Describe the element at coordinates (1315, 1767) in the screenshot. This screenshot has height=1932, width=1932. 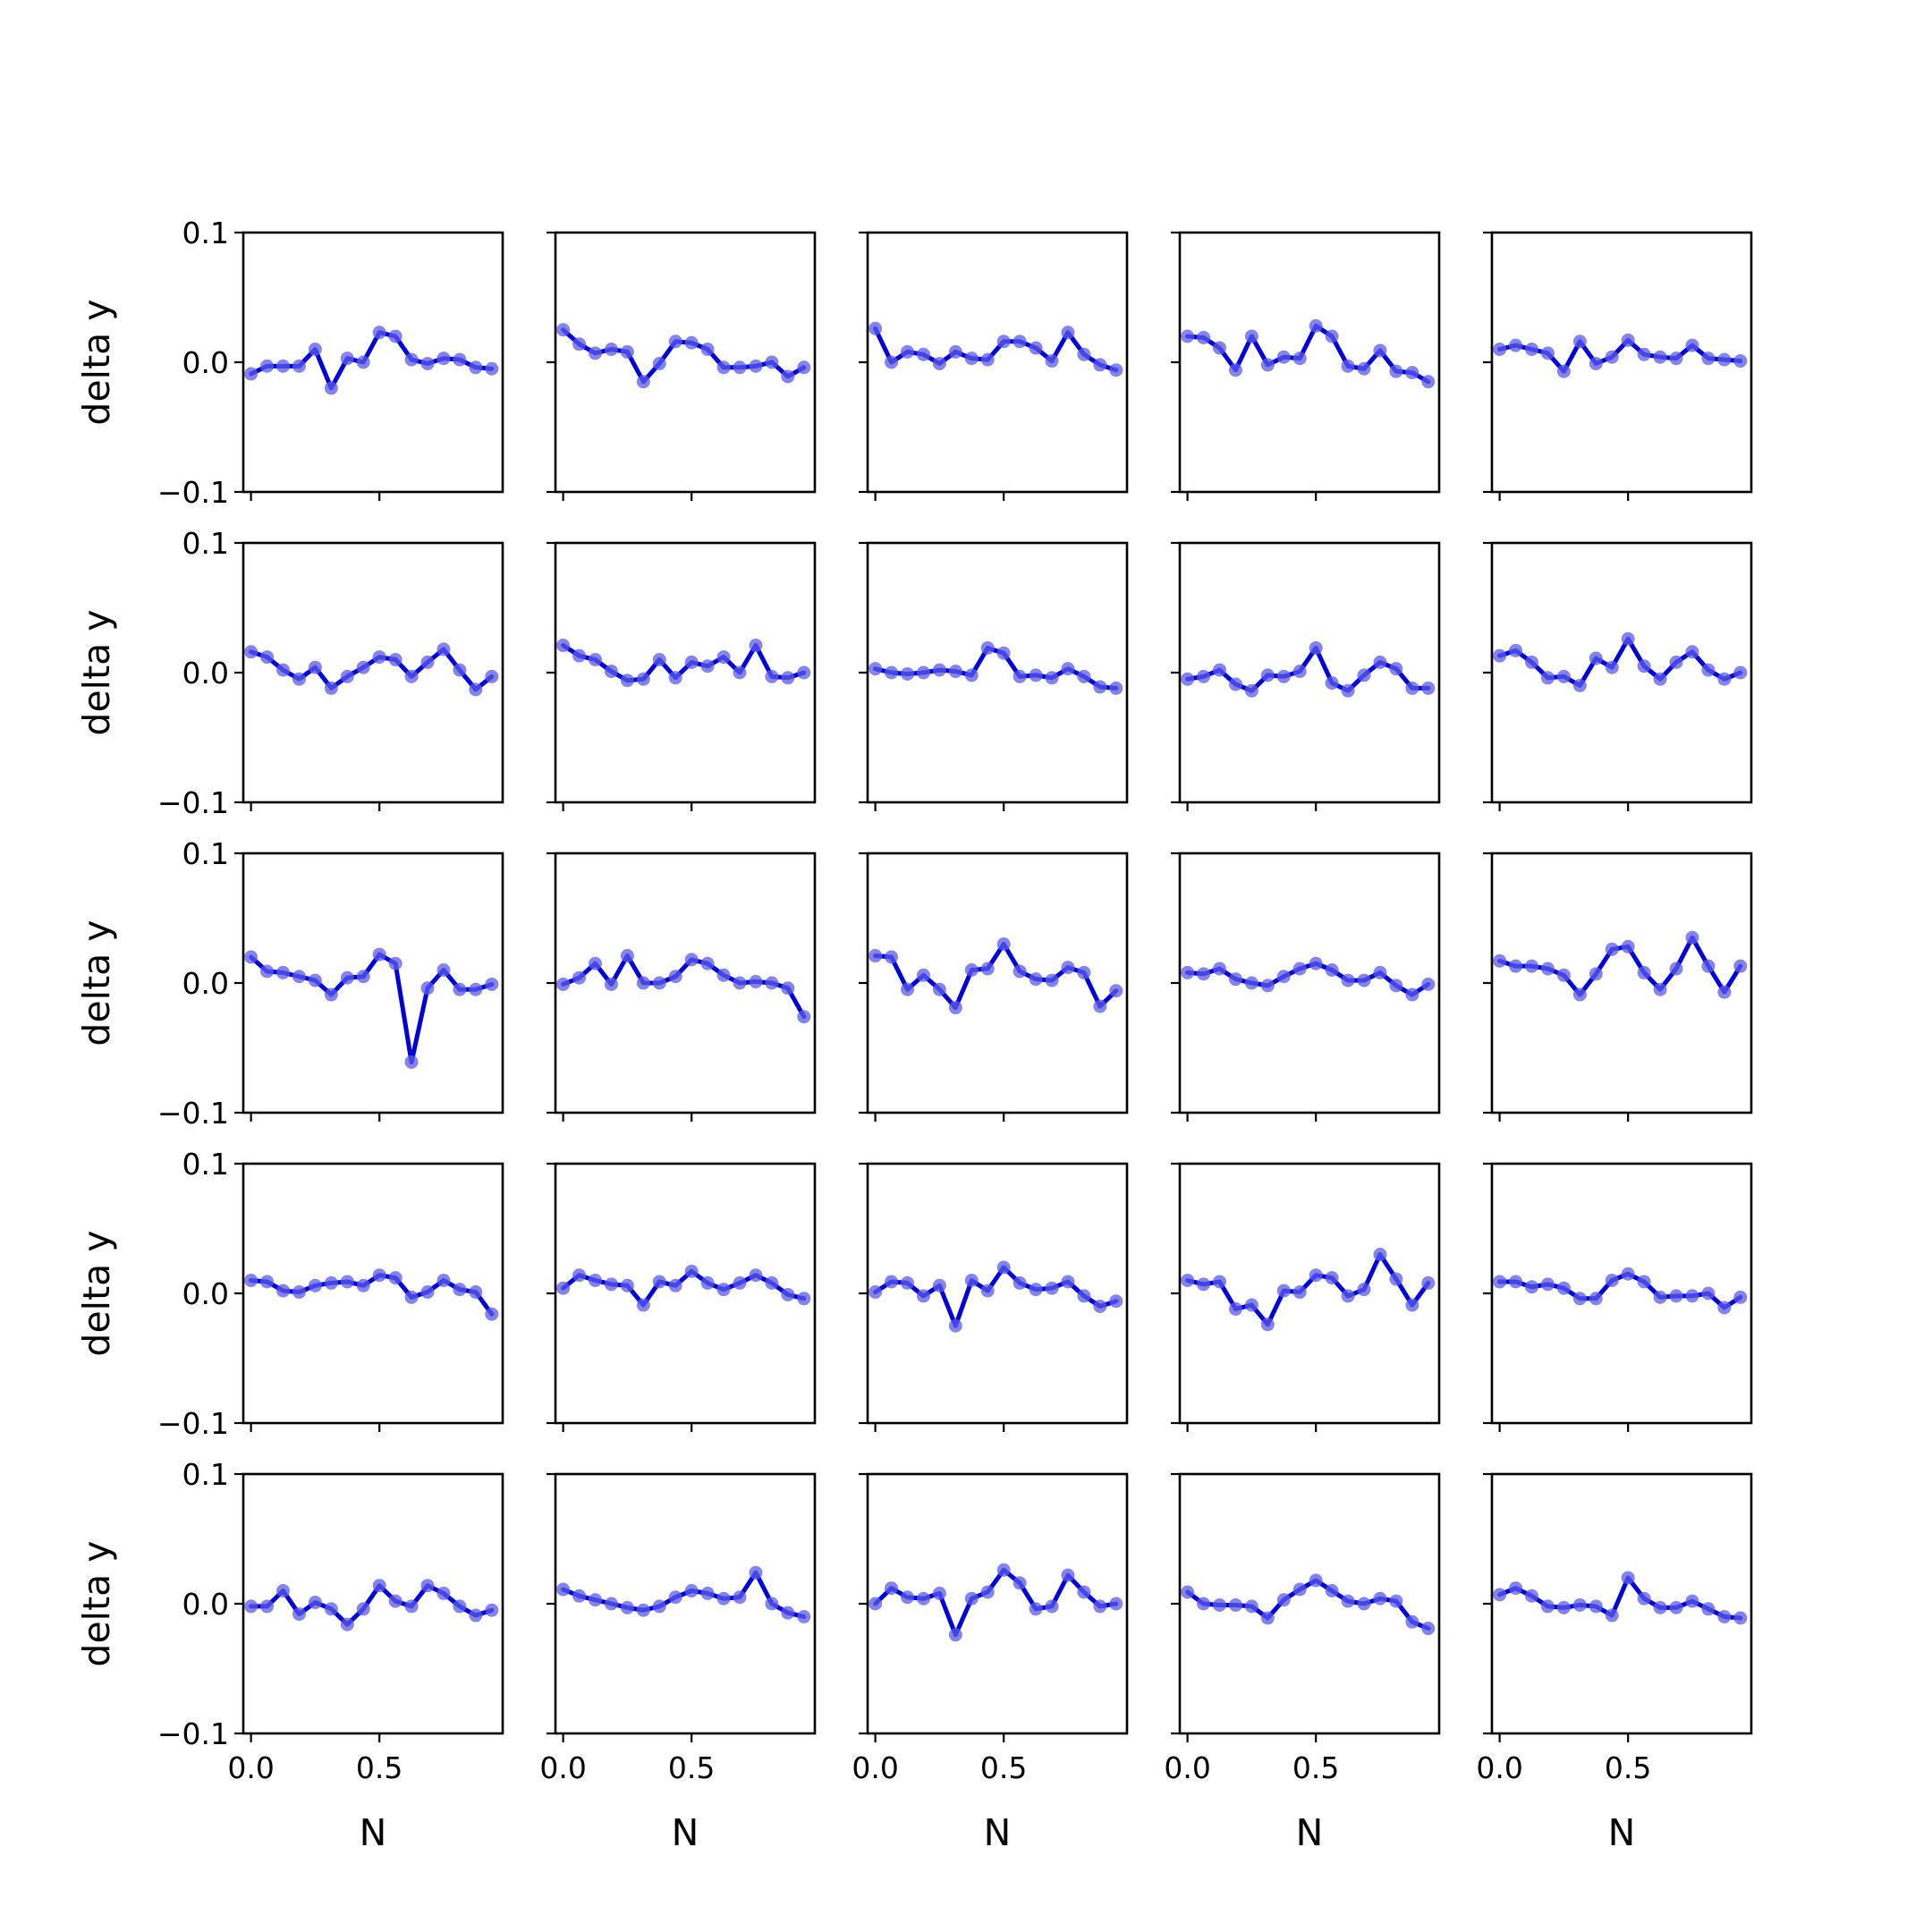
I see `x-tick-label: 0.5` at that location.